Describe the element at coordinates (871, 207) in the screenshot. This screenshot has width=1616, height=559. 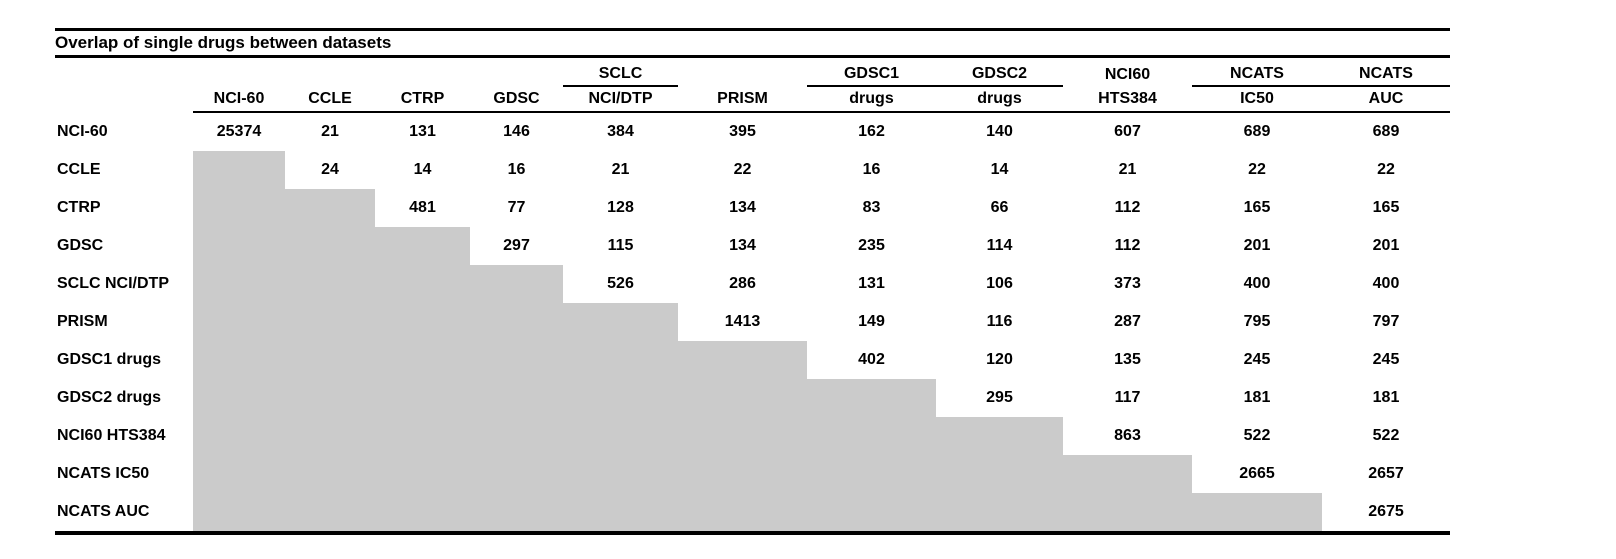
I see `value-cell: 83` at that location.